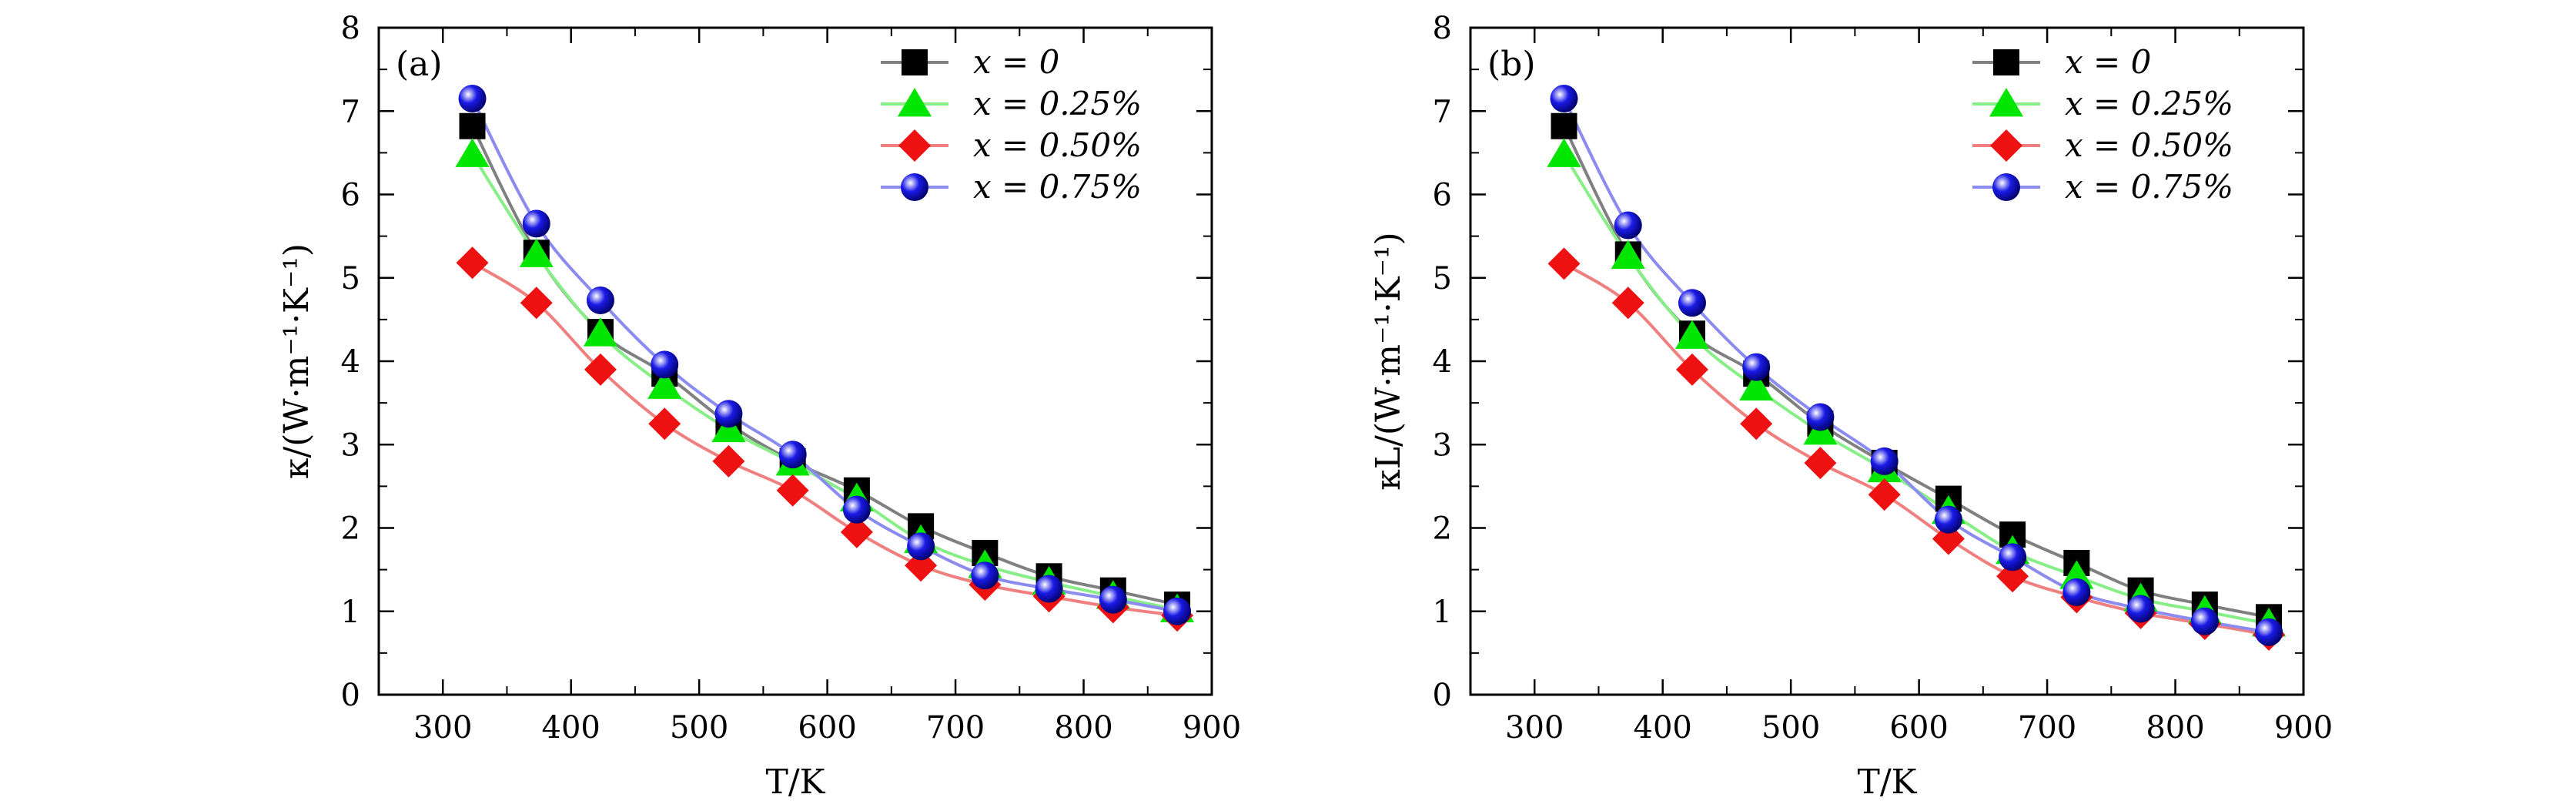 The height and width of the screenshot is (811, 2576). Describe the element at coordinates (296, 361) in the screenshot. I see `y-axis-title: κ/(W·m⁻¹·K⁻¹)` at that location.